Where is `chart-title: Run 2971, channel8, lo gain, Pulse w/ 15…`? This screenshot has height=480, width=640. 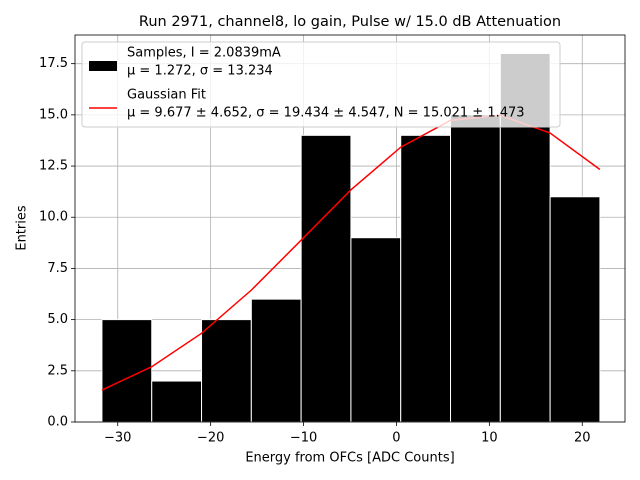
chart-title: Run 2971, channel8, lo gain, Pulse w/ 15… is located at coordinates (350, 22).